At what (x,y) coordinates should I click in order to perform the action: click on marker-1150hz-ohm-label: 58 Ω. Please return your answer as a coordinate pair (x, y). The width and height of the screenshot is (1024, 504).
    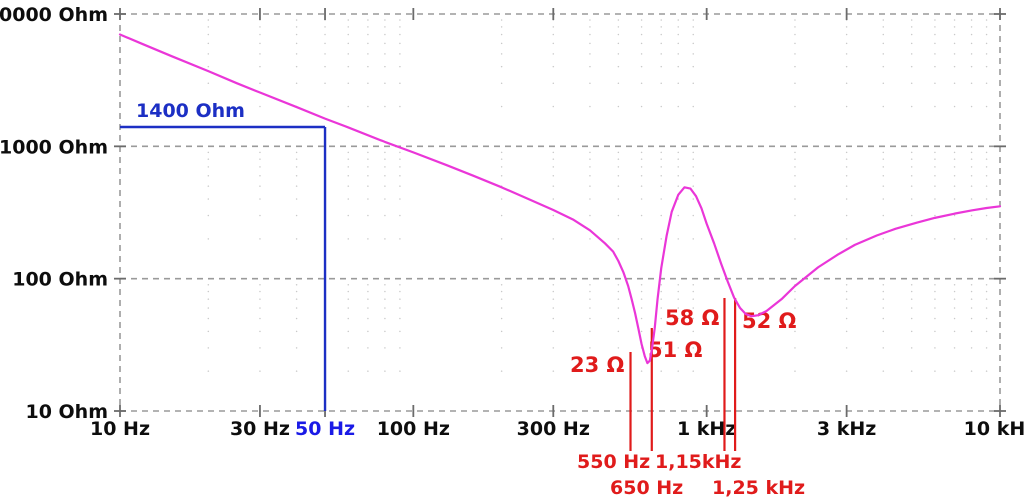
    Looking at the image, I should click on (692, 318).